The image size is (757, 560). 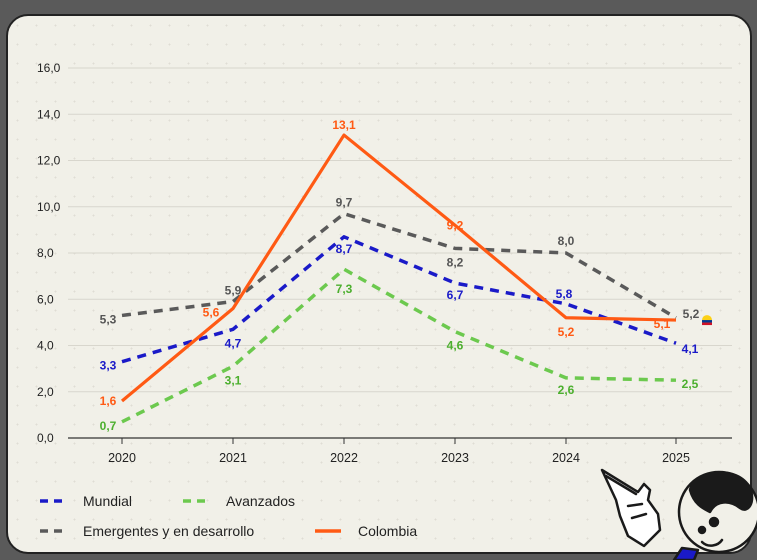 I want to click on data-label: 9,7, so click(x=344, y=203).